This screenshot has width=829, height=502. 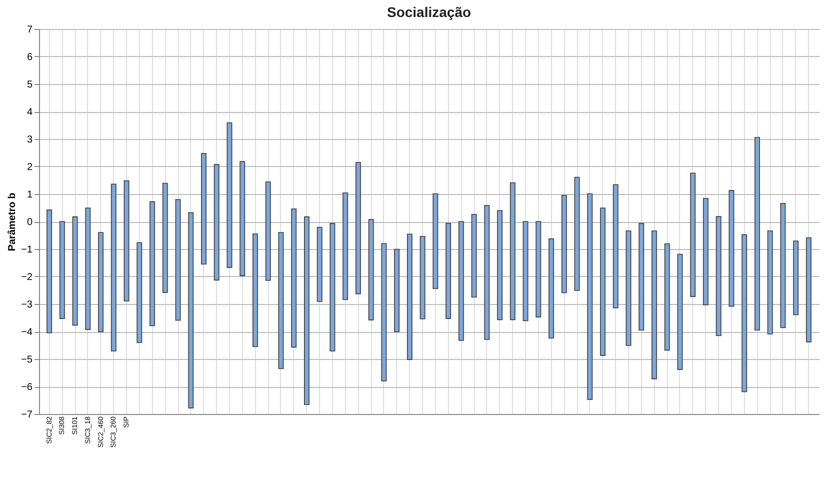 What do you see at coordinates (27, 332) in the screenshot?
I see `y-tick-label: −4` at bounding box center [27, 332].